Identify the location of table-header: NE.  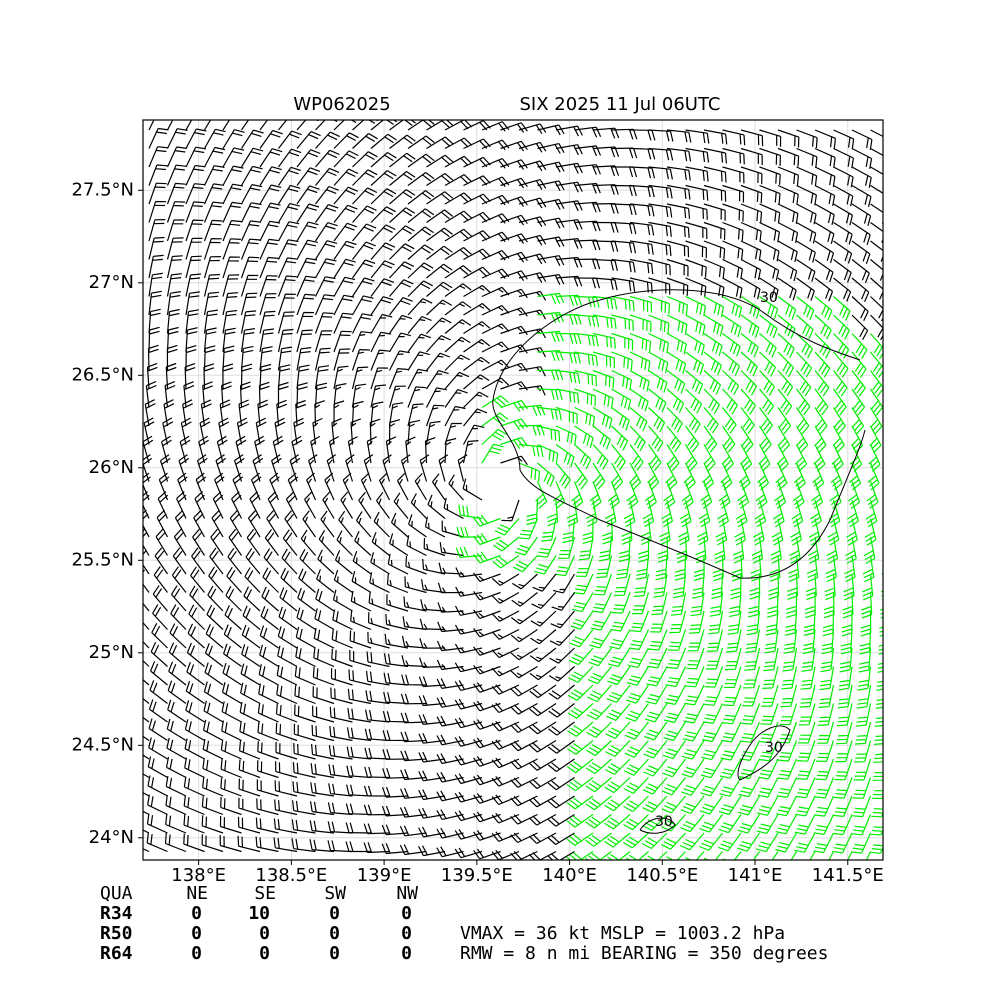
(197, 893).